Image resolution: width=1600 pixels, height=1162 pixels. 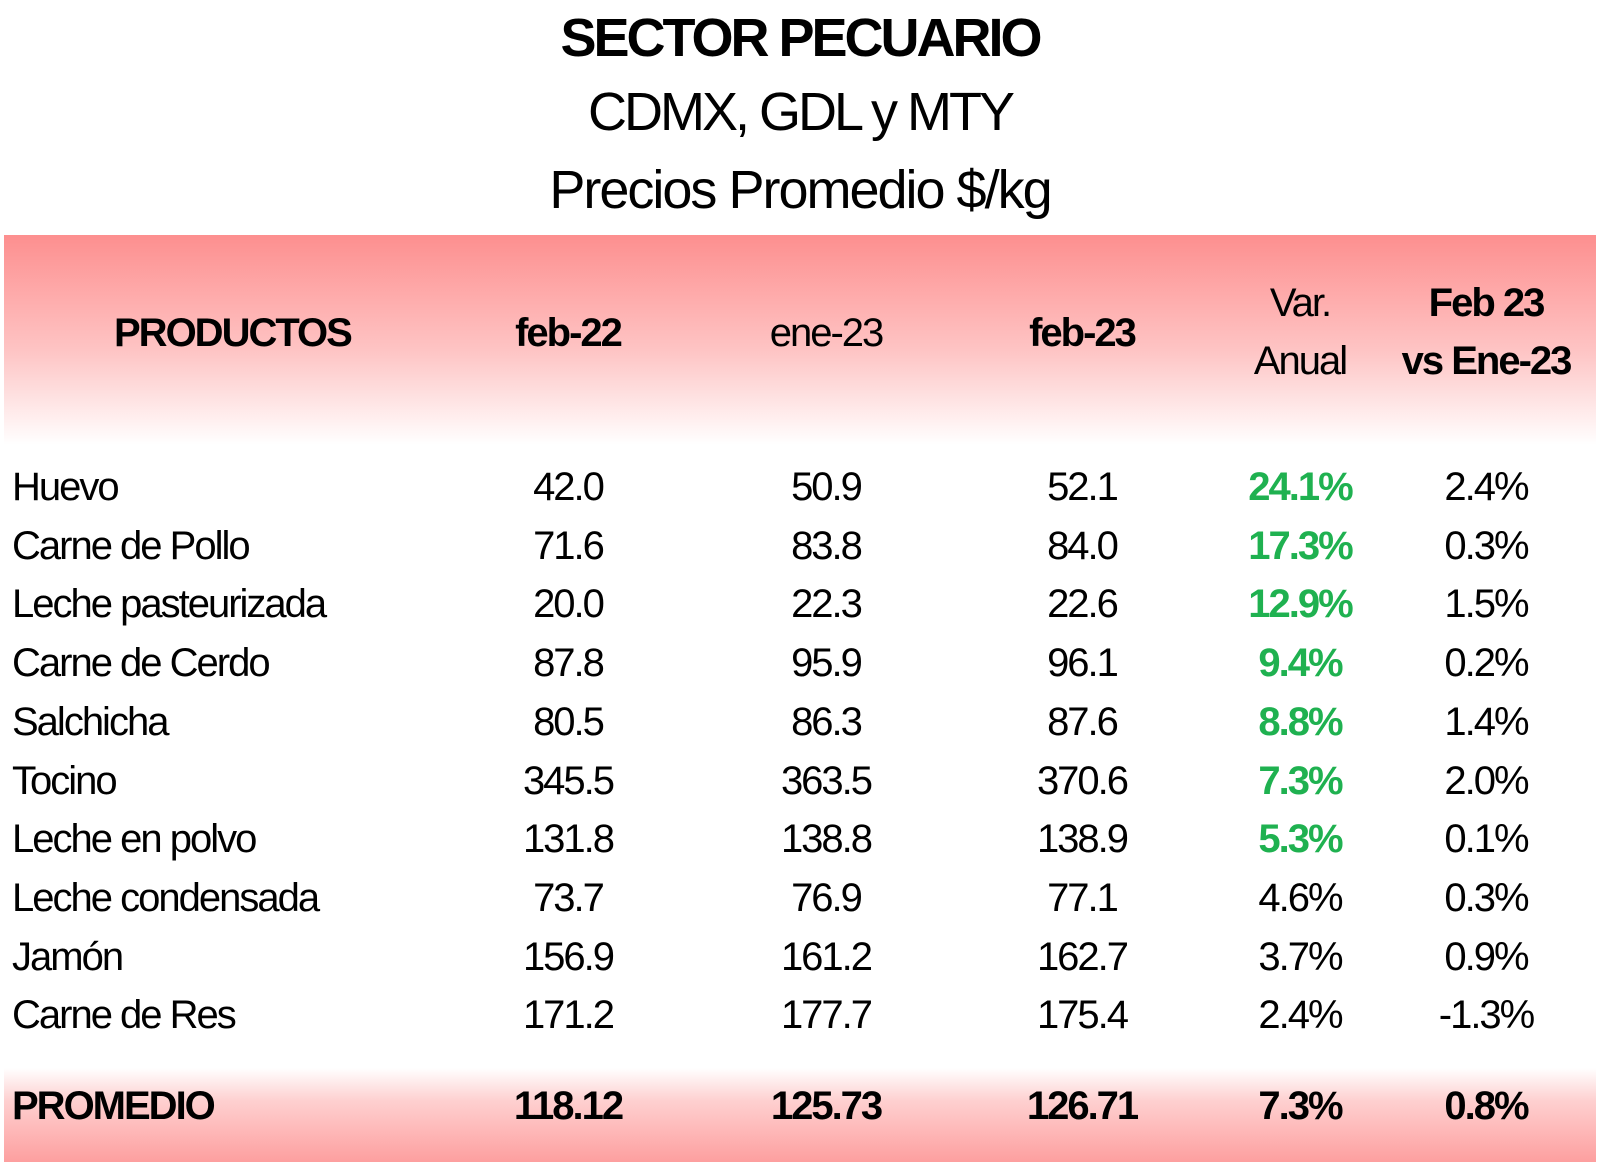 What do you see at coordinates (1300, 361) in the screenshot?
I see `header-var-anual-line2: Anual` at bounding box center [1300, 361].